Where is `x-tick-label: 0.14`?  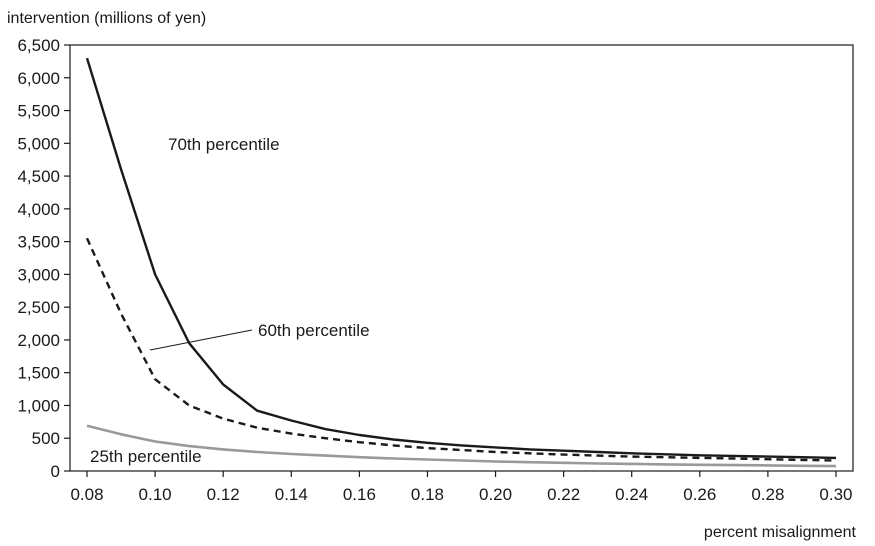 x-tick-label: 0.14 is located at coordinates (291, 494).